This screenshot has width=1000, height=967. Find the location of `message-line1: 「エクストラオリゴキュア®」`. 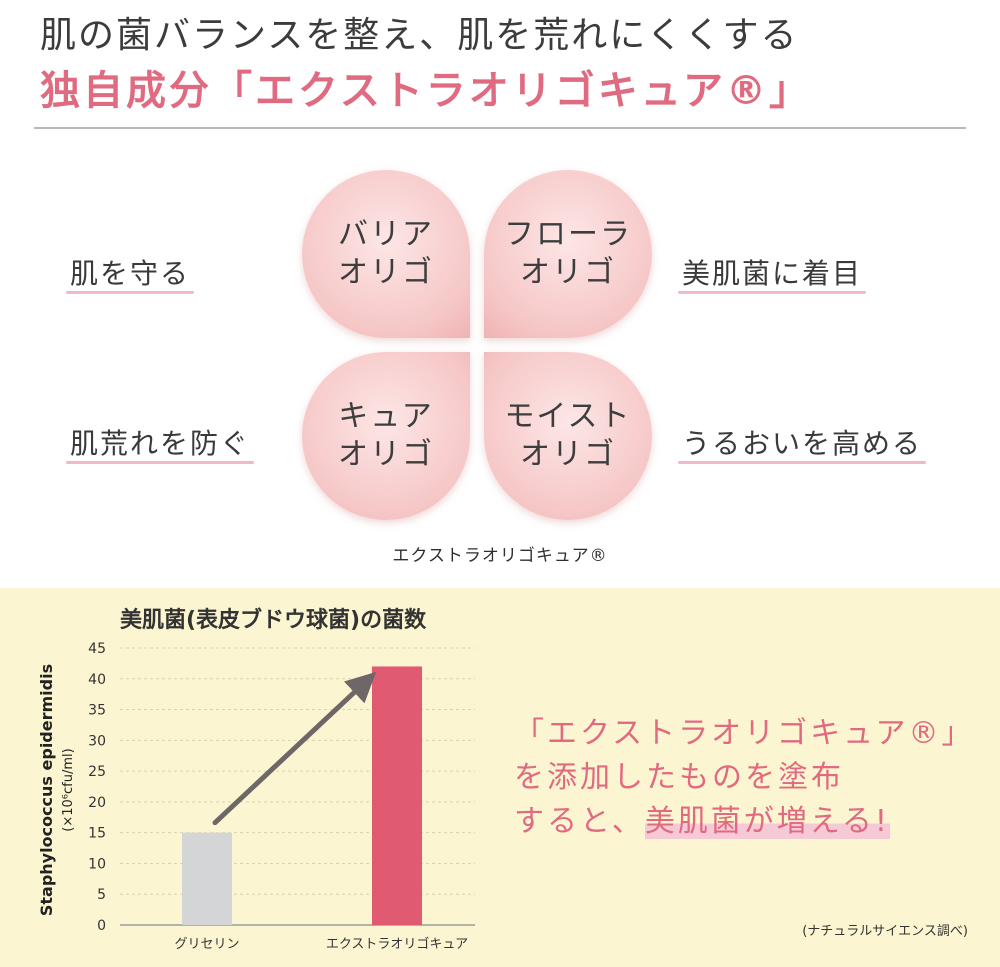

message-line1: 「エクストラオリゴキュア®」 is located at coordinates (744, 733).